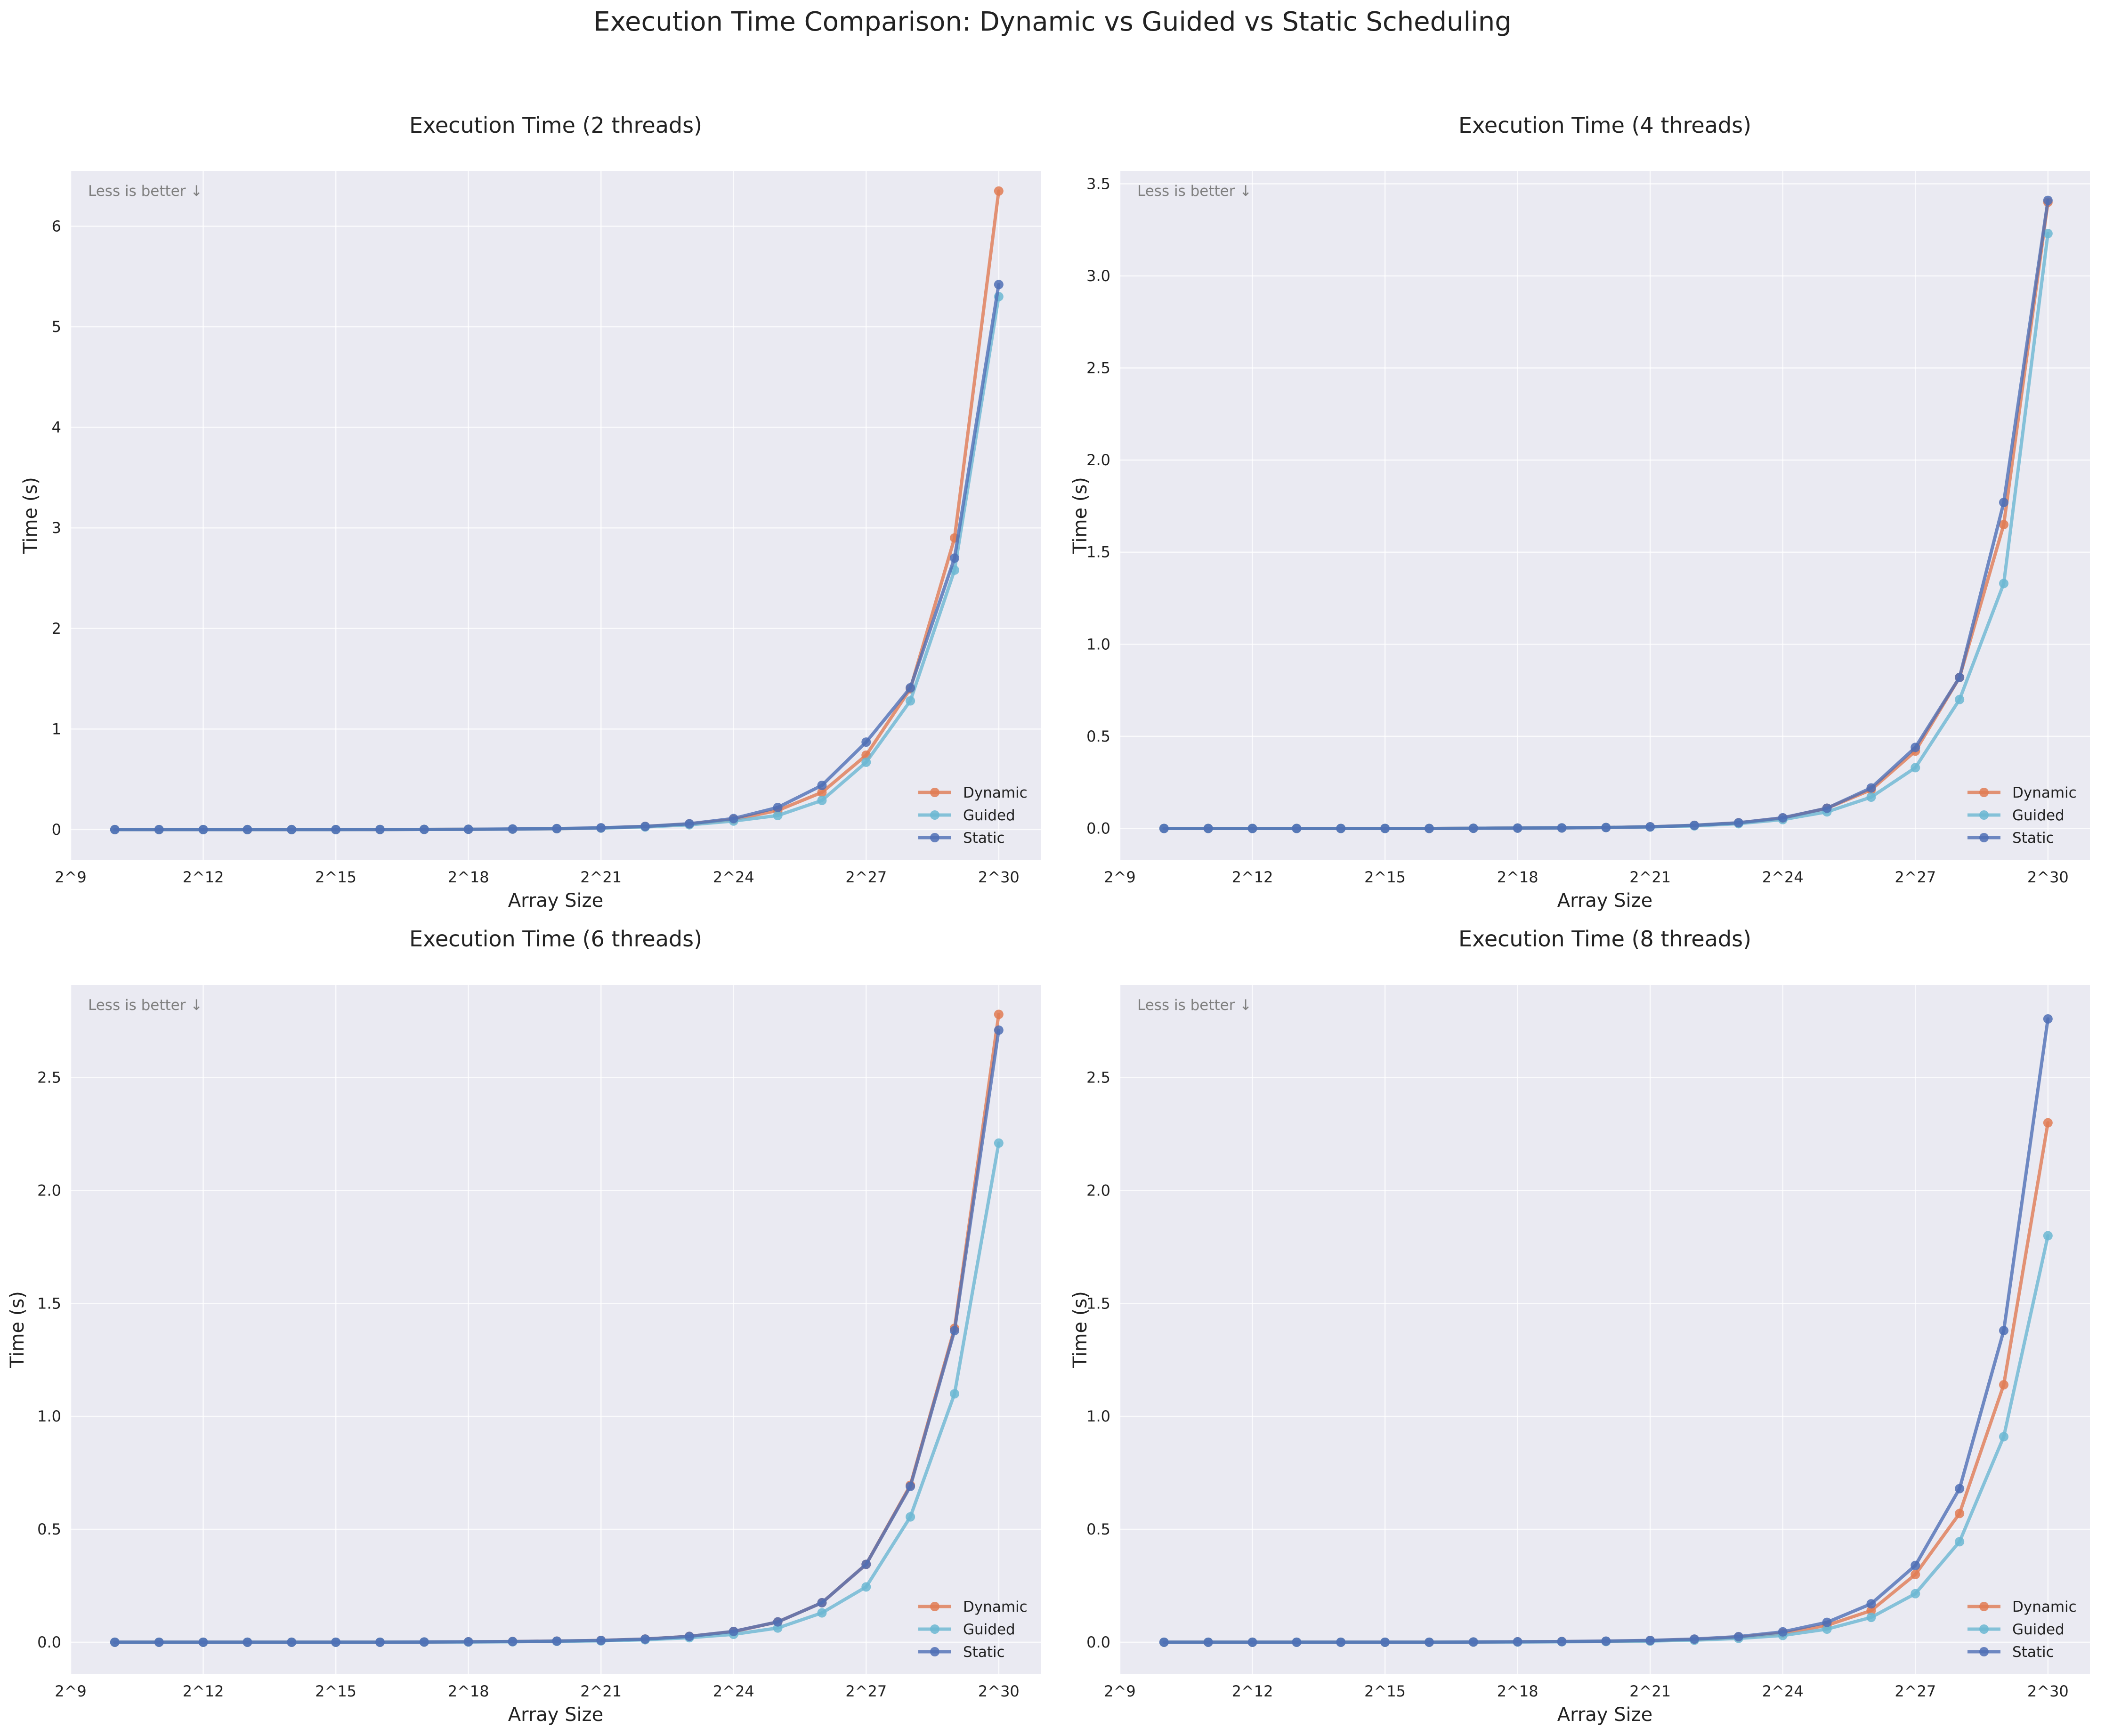 This screenshot has width=2105, height=1736. Describe the element at coordinates (49, 1642) in the screenshot. I see `y-tick-label: 0.0` at that location.